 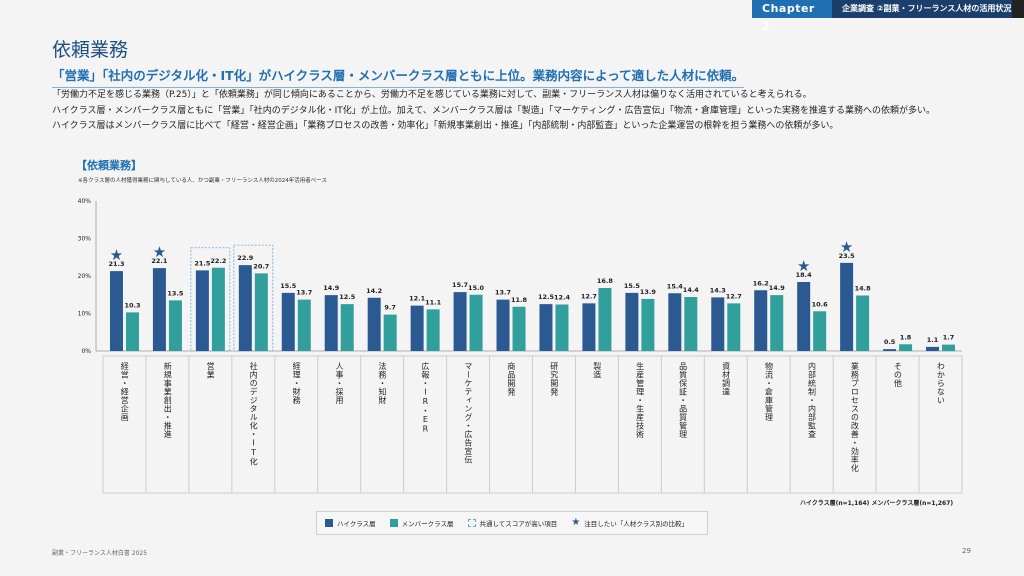 I want to click on category-label: 研究開発, so click(x=554, y=379).